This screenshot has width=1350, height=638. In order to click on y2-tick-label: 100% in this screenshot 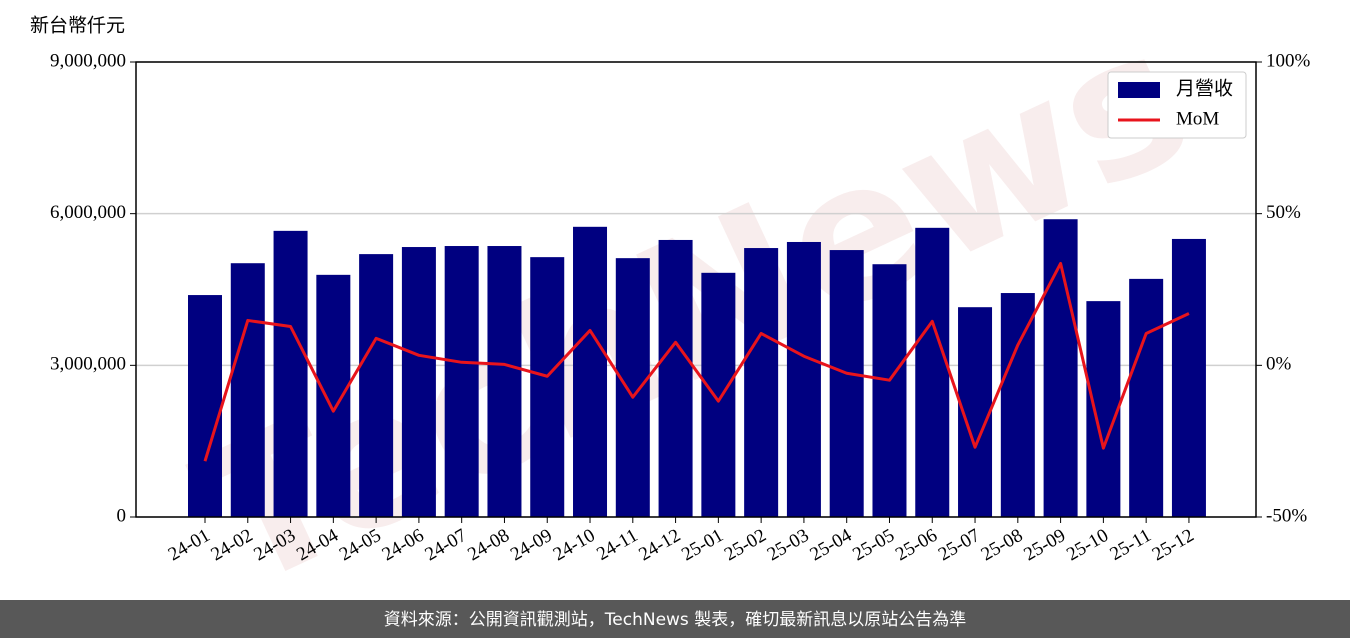, I will do `click(1288, 60)`.